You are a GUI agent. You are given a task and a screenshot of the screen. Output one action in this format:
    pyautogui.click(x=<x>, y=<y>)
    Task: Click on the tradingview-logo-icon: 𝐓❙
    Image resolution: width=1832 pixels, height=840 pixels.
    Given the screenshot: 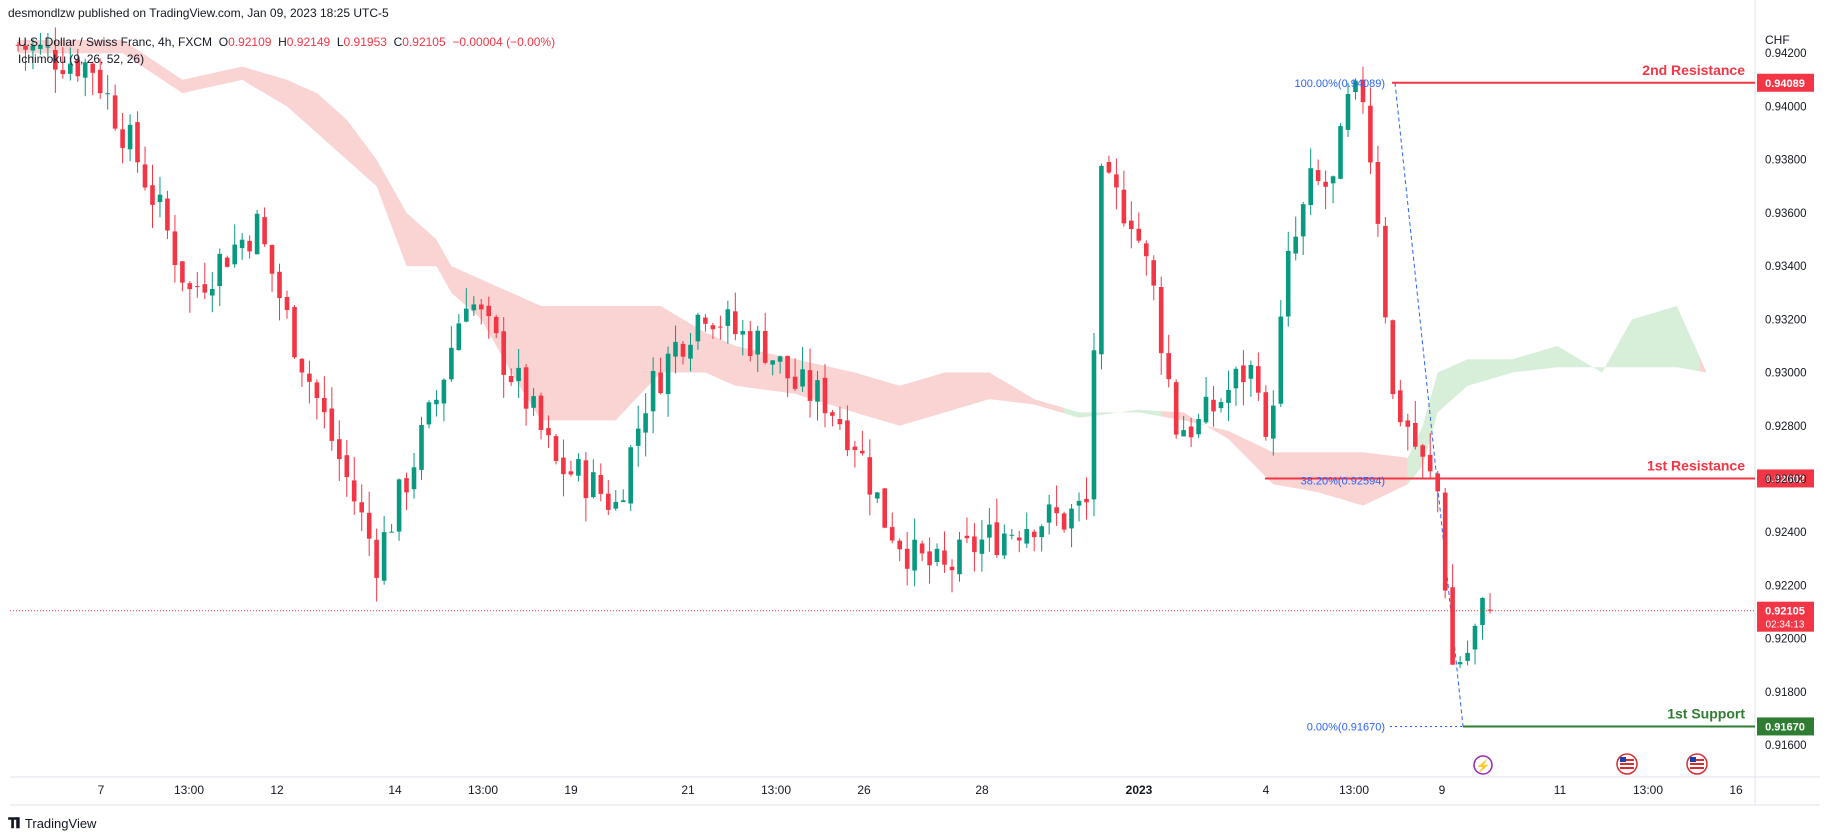 What is the action you would take?
    pyautogui.click(x=14, y=823)
    